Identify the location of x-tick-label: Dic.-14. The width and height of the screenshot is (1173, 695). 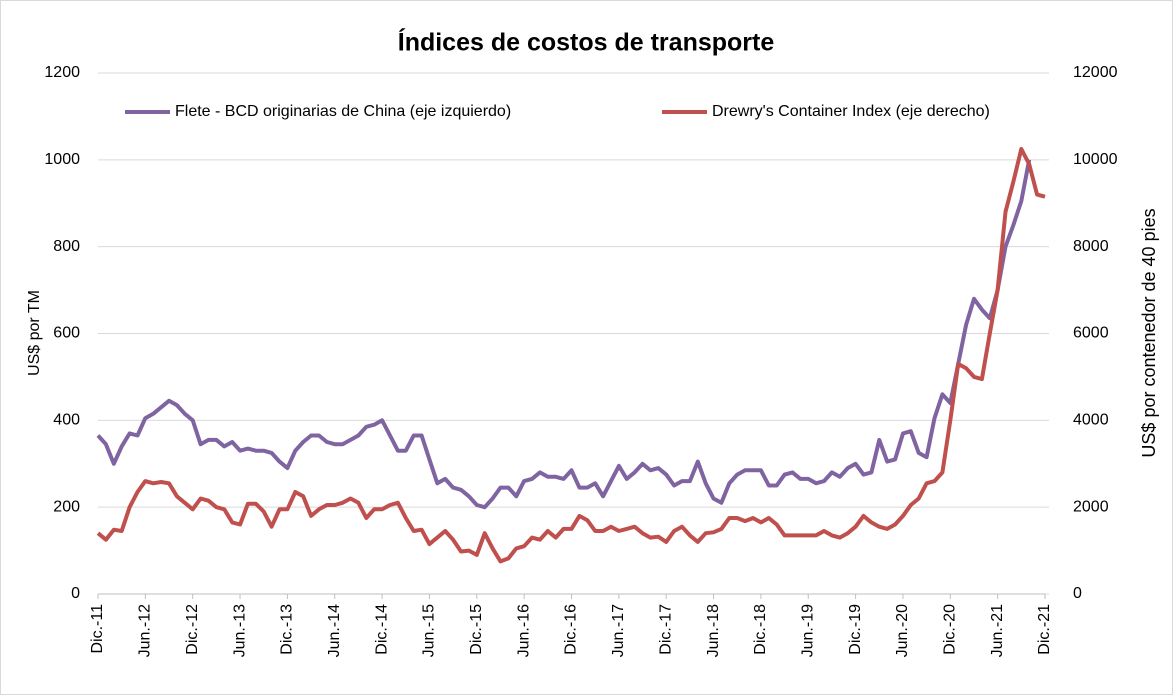
(381, 629).